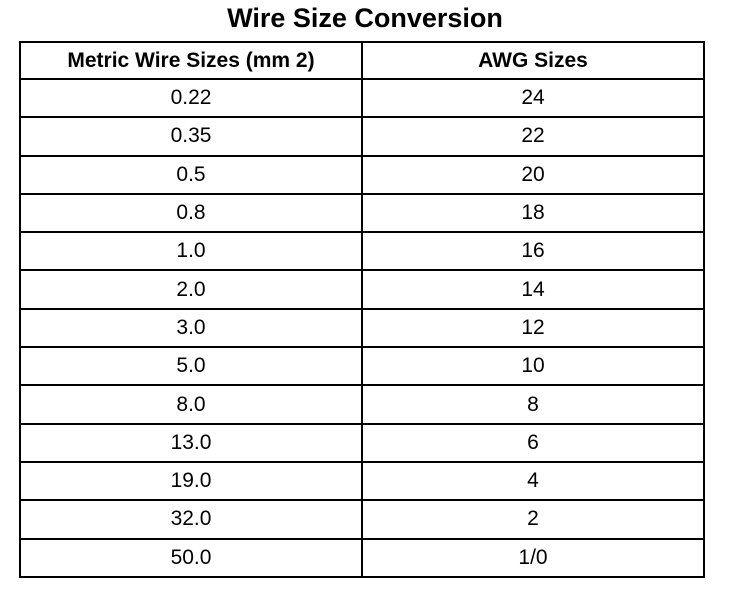 The width and height of the screenshot is (752, 592). Describe the element at coordinates (191, 98) in the screenshot. I see `table-cell: 0.22` at that location.